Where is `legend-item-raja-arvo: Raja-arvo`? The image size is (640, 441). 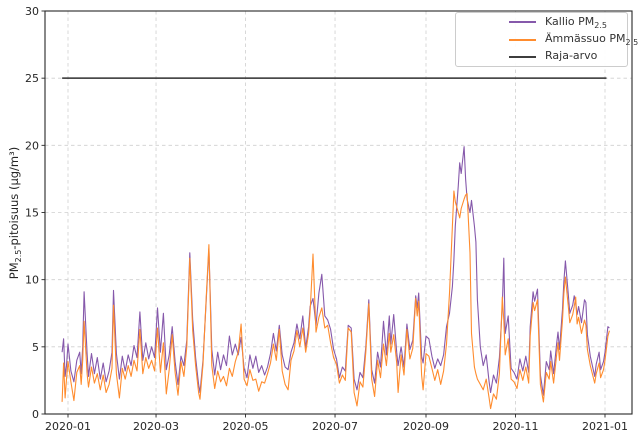
legend-item-raja-arvo: Raja-arvo is located at coordinates (565, 56).